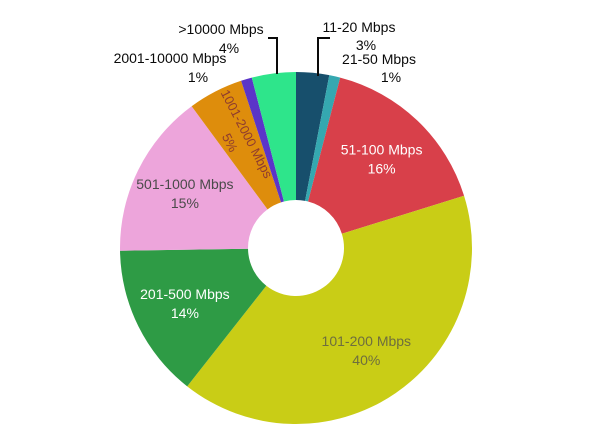 The width and height of the screenshot is (600, 436). I want to click on slice-label-501-1000-mbps: 501-1000 Mbps 15%, so click(184, 193).